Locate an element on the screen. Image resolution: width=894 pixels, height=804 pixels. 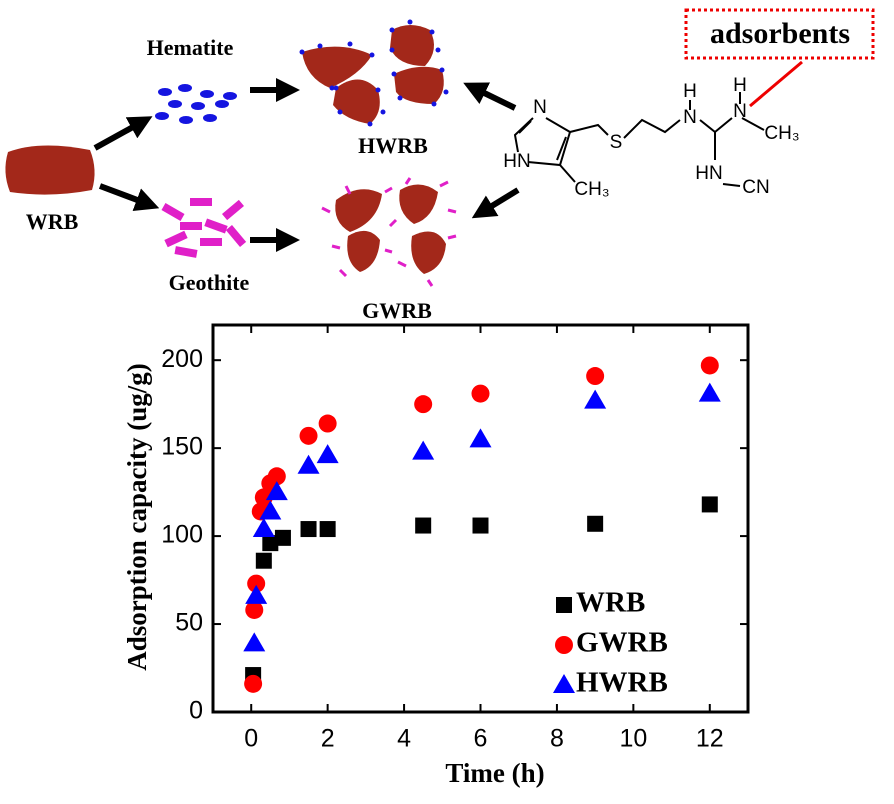
x-tick-label: 0 is located at coordinates (251, 739).